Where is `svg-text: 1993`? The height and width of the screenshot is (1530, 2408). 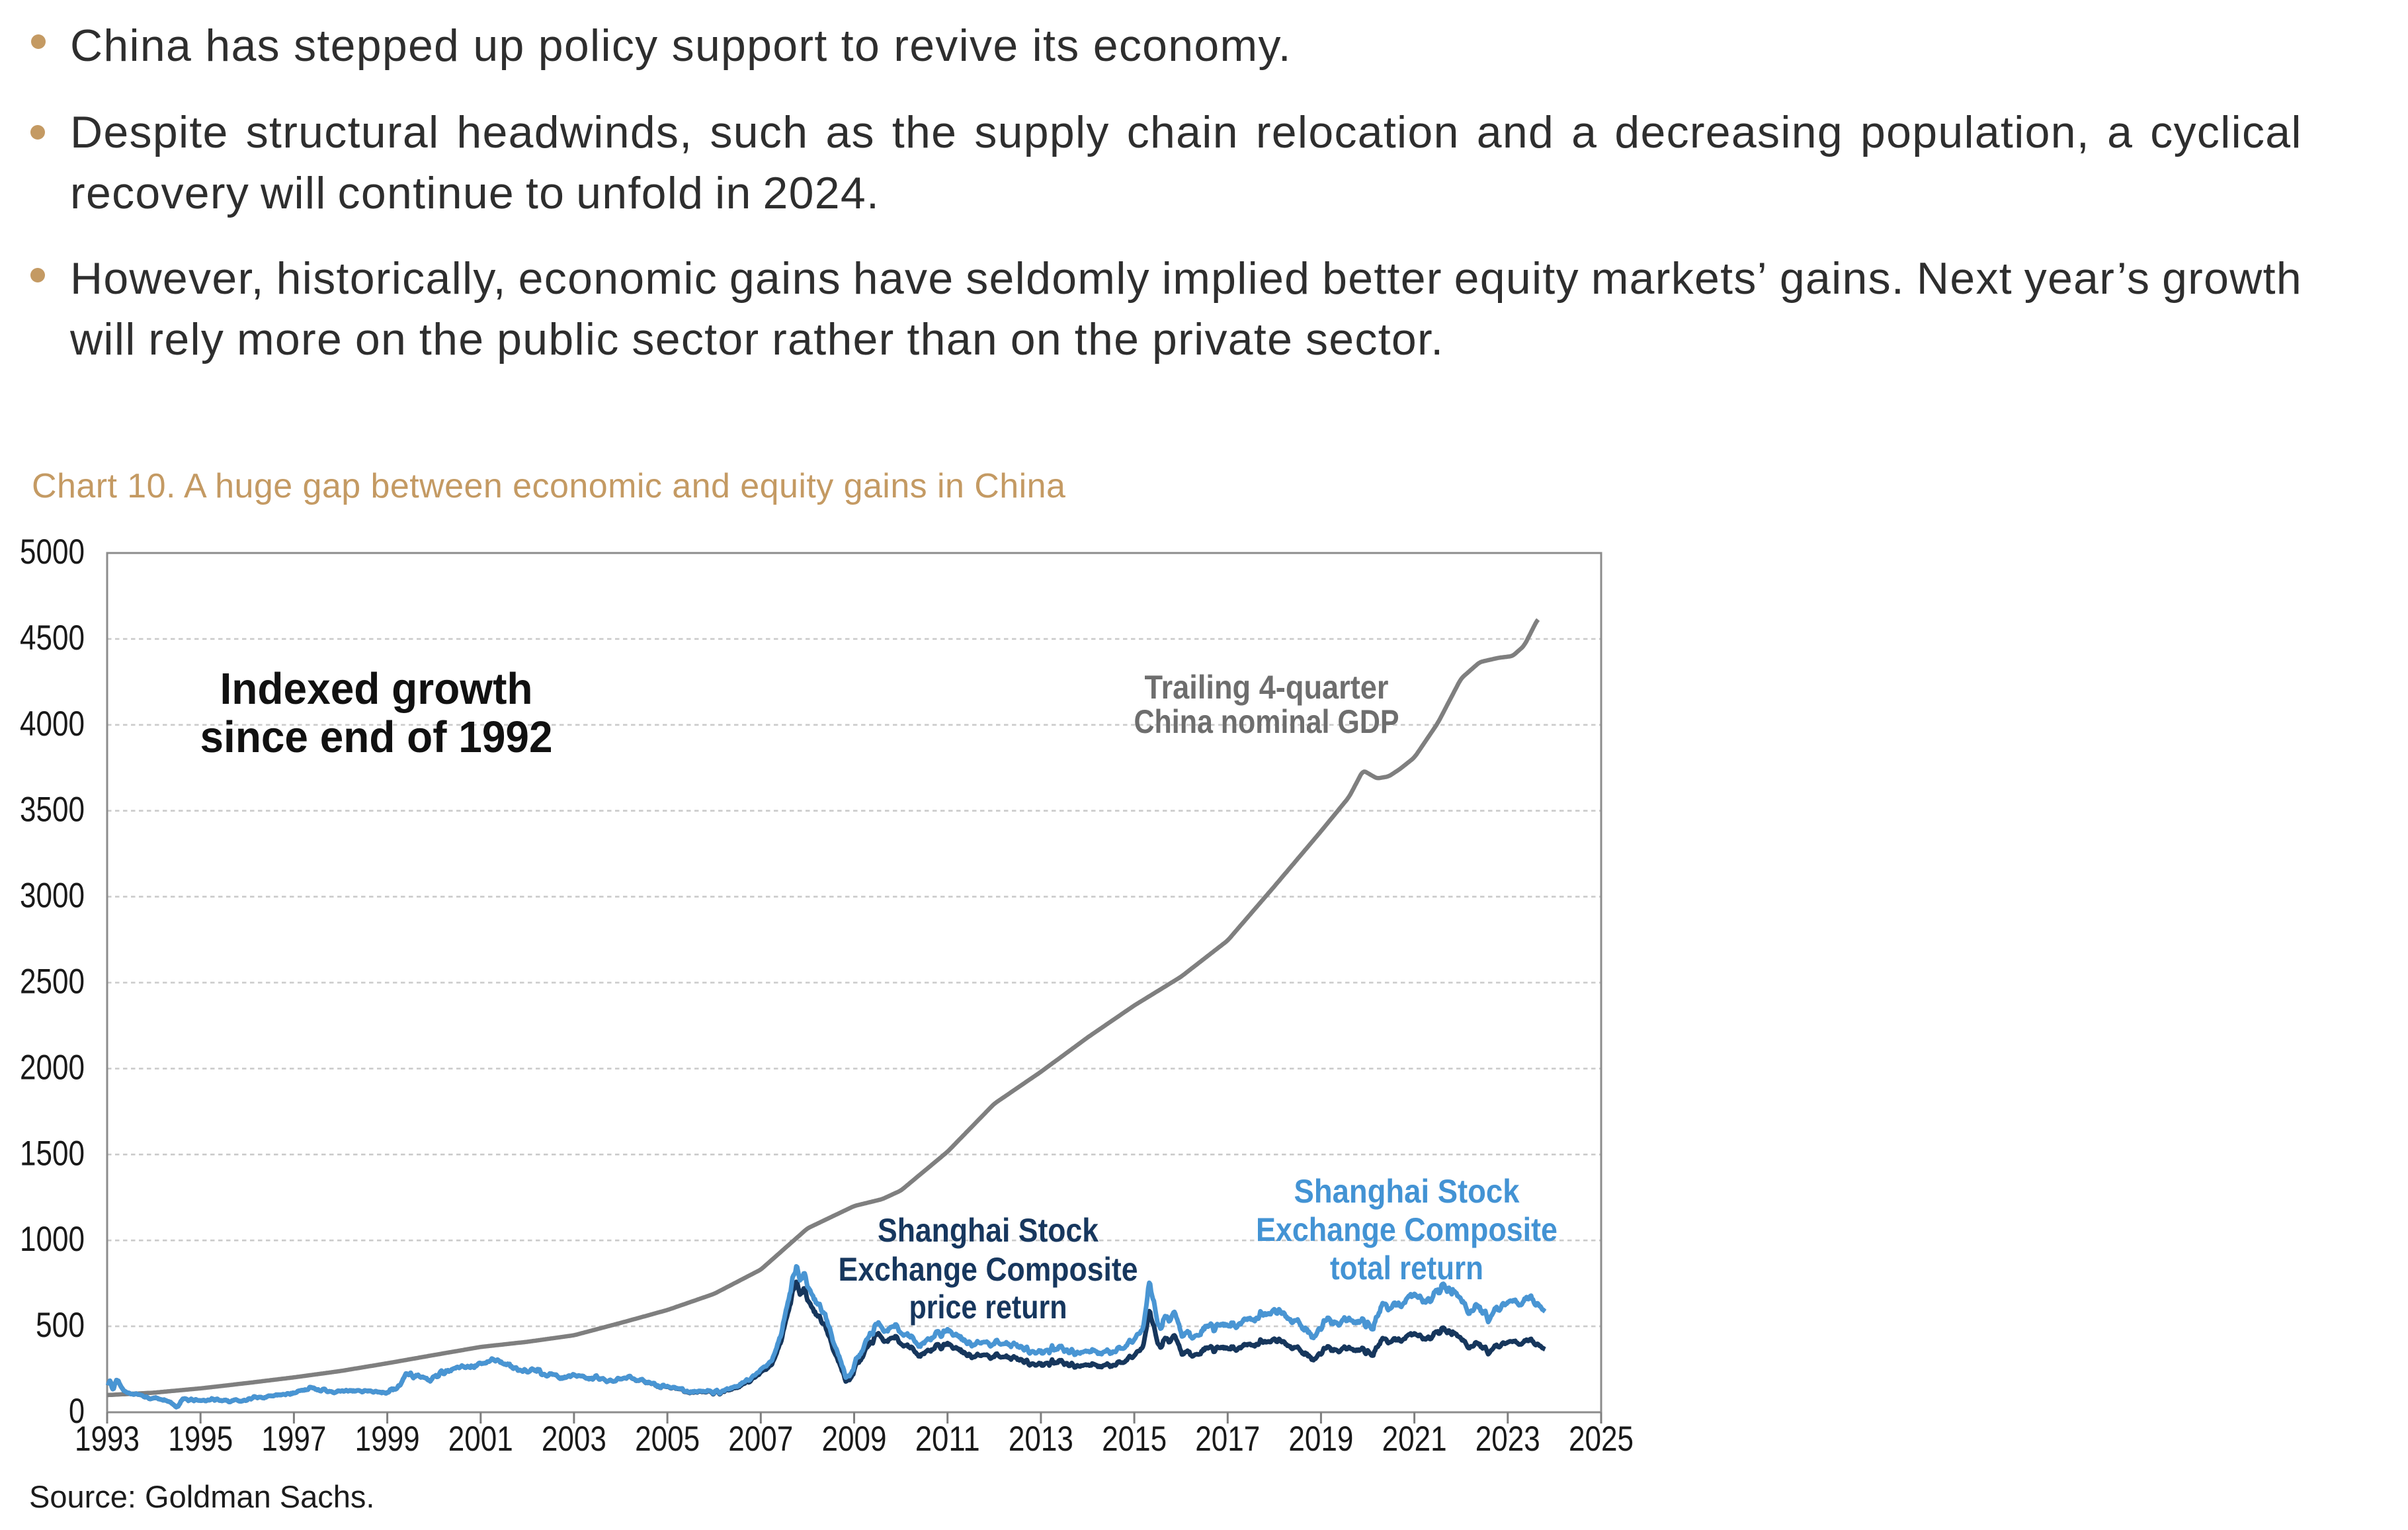
svg-text: 1993 is located at coordinates (108, 1439).